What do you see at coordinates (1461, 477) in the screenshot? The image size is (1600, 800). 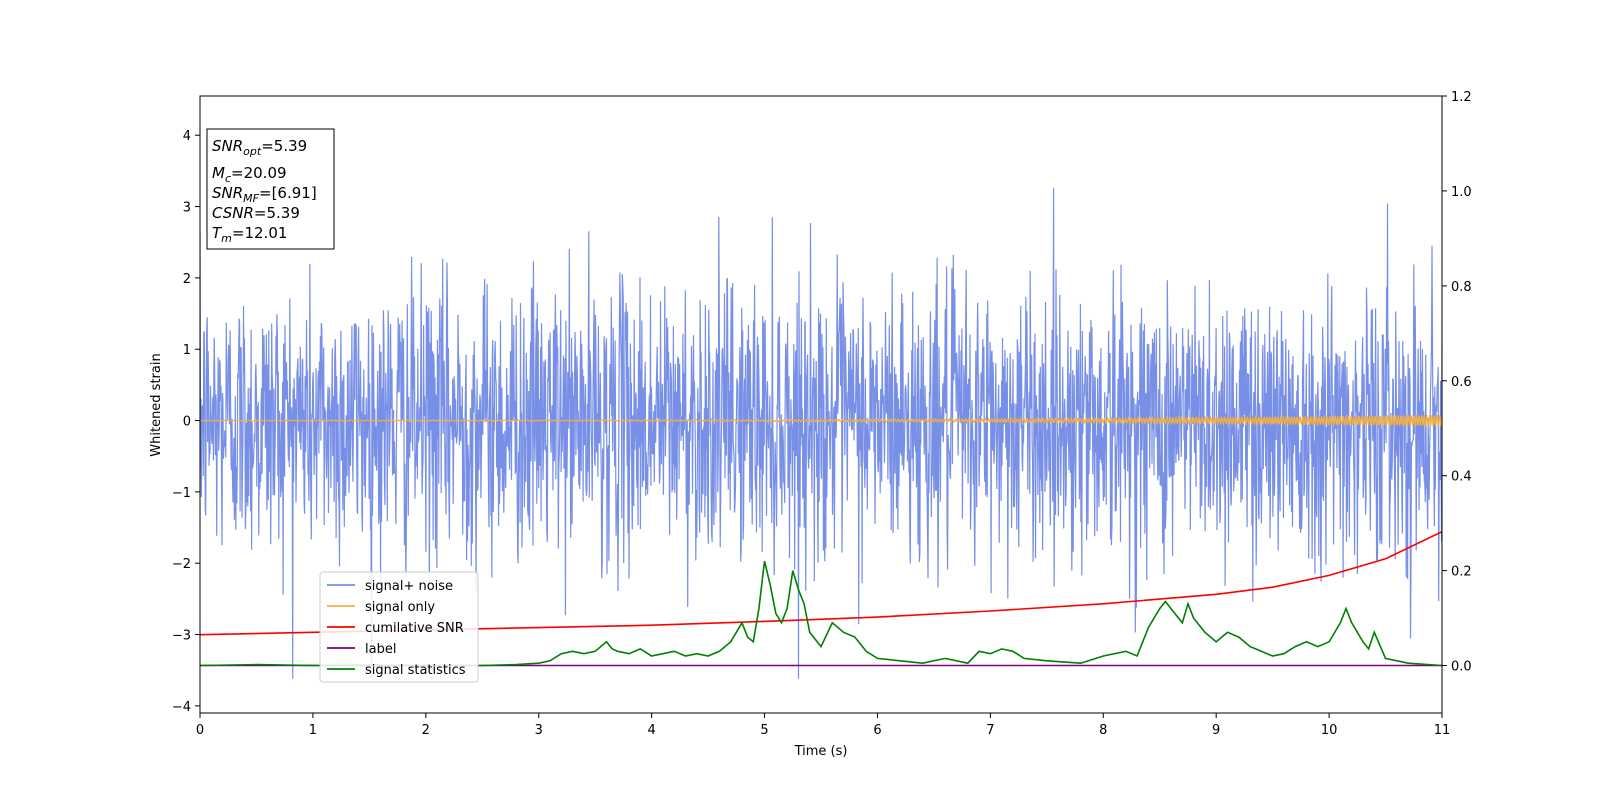 I see `y-right-tick-label: 0.4` at bounding box center [1461, 477].